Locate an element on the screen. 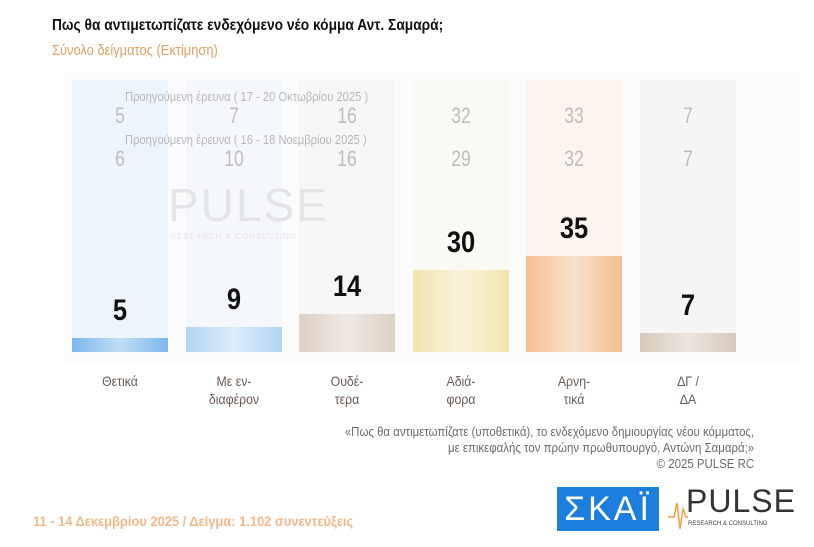  data-label: 9 is located at coordinates (233, 300).